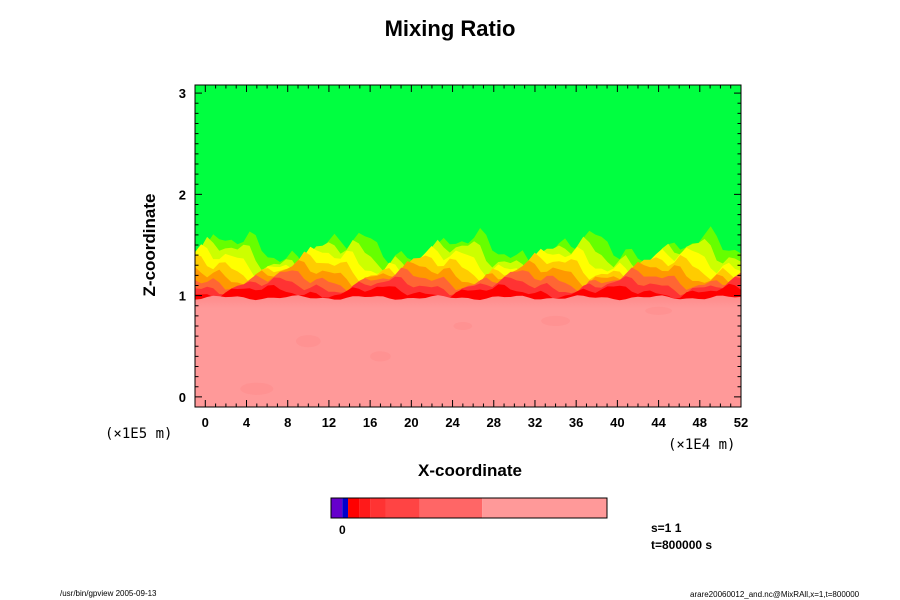 This screenshot has height=600, width=900. Describe the element at coordinates (741, 422) in the screenshot. I see `x-tick-label: 52` at that location.